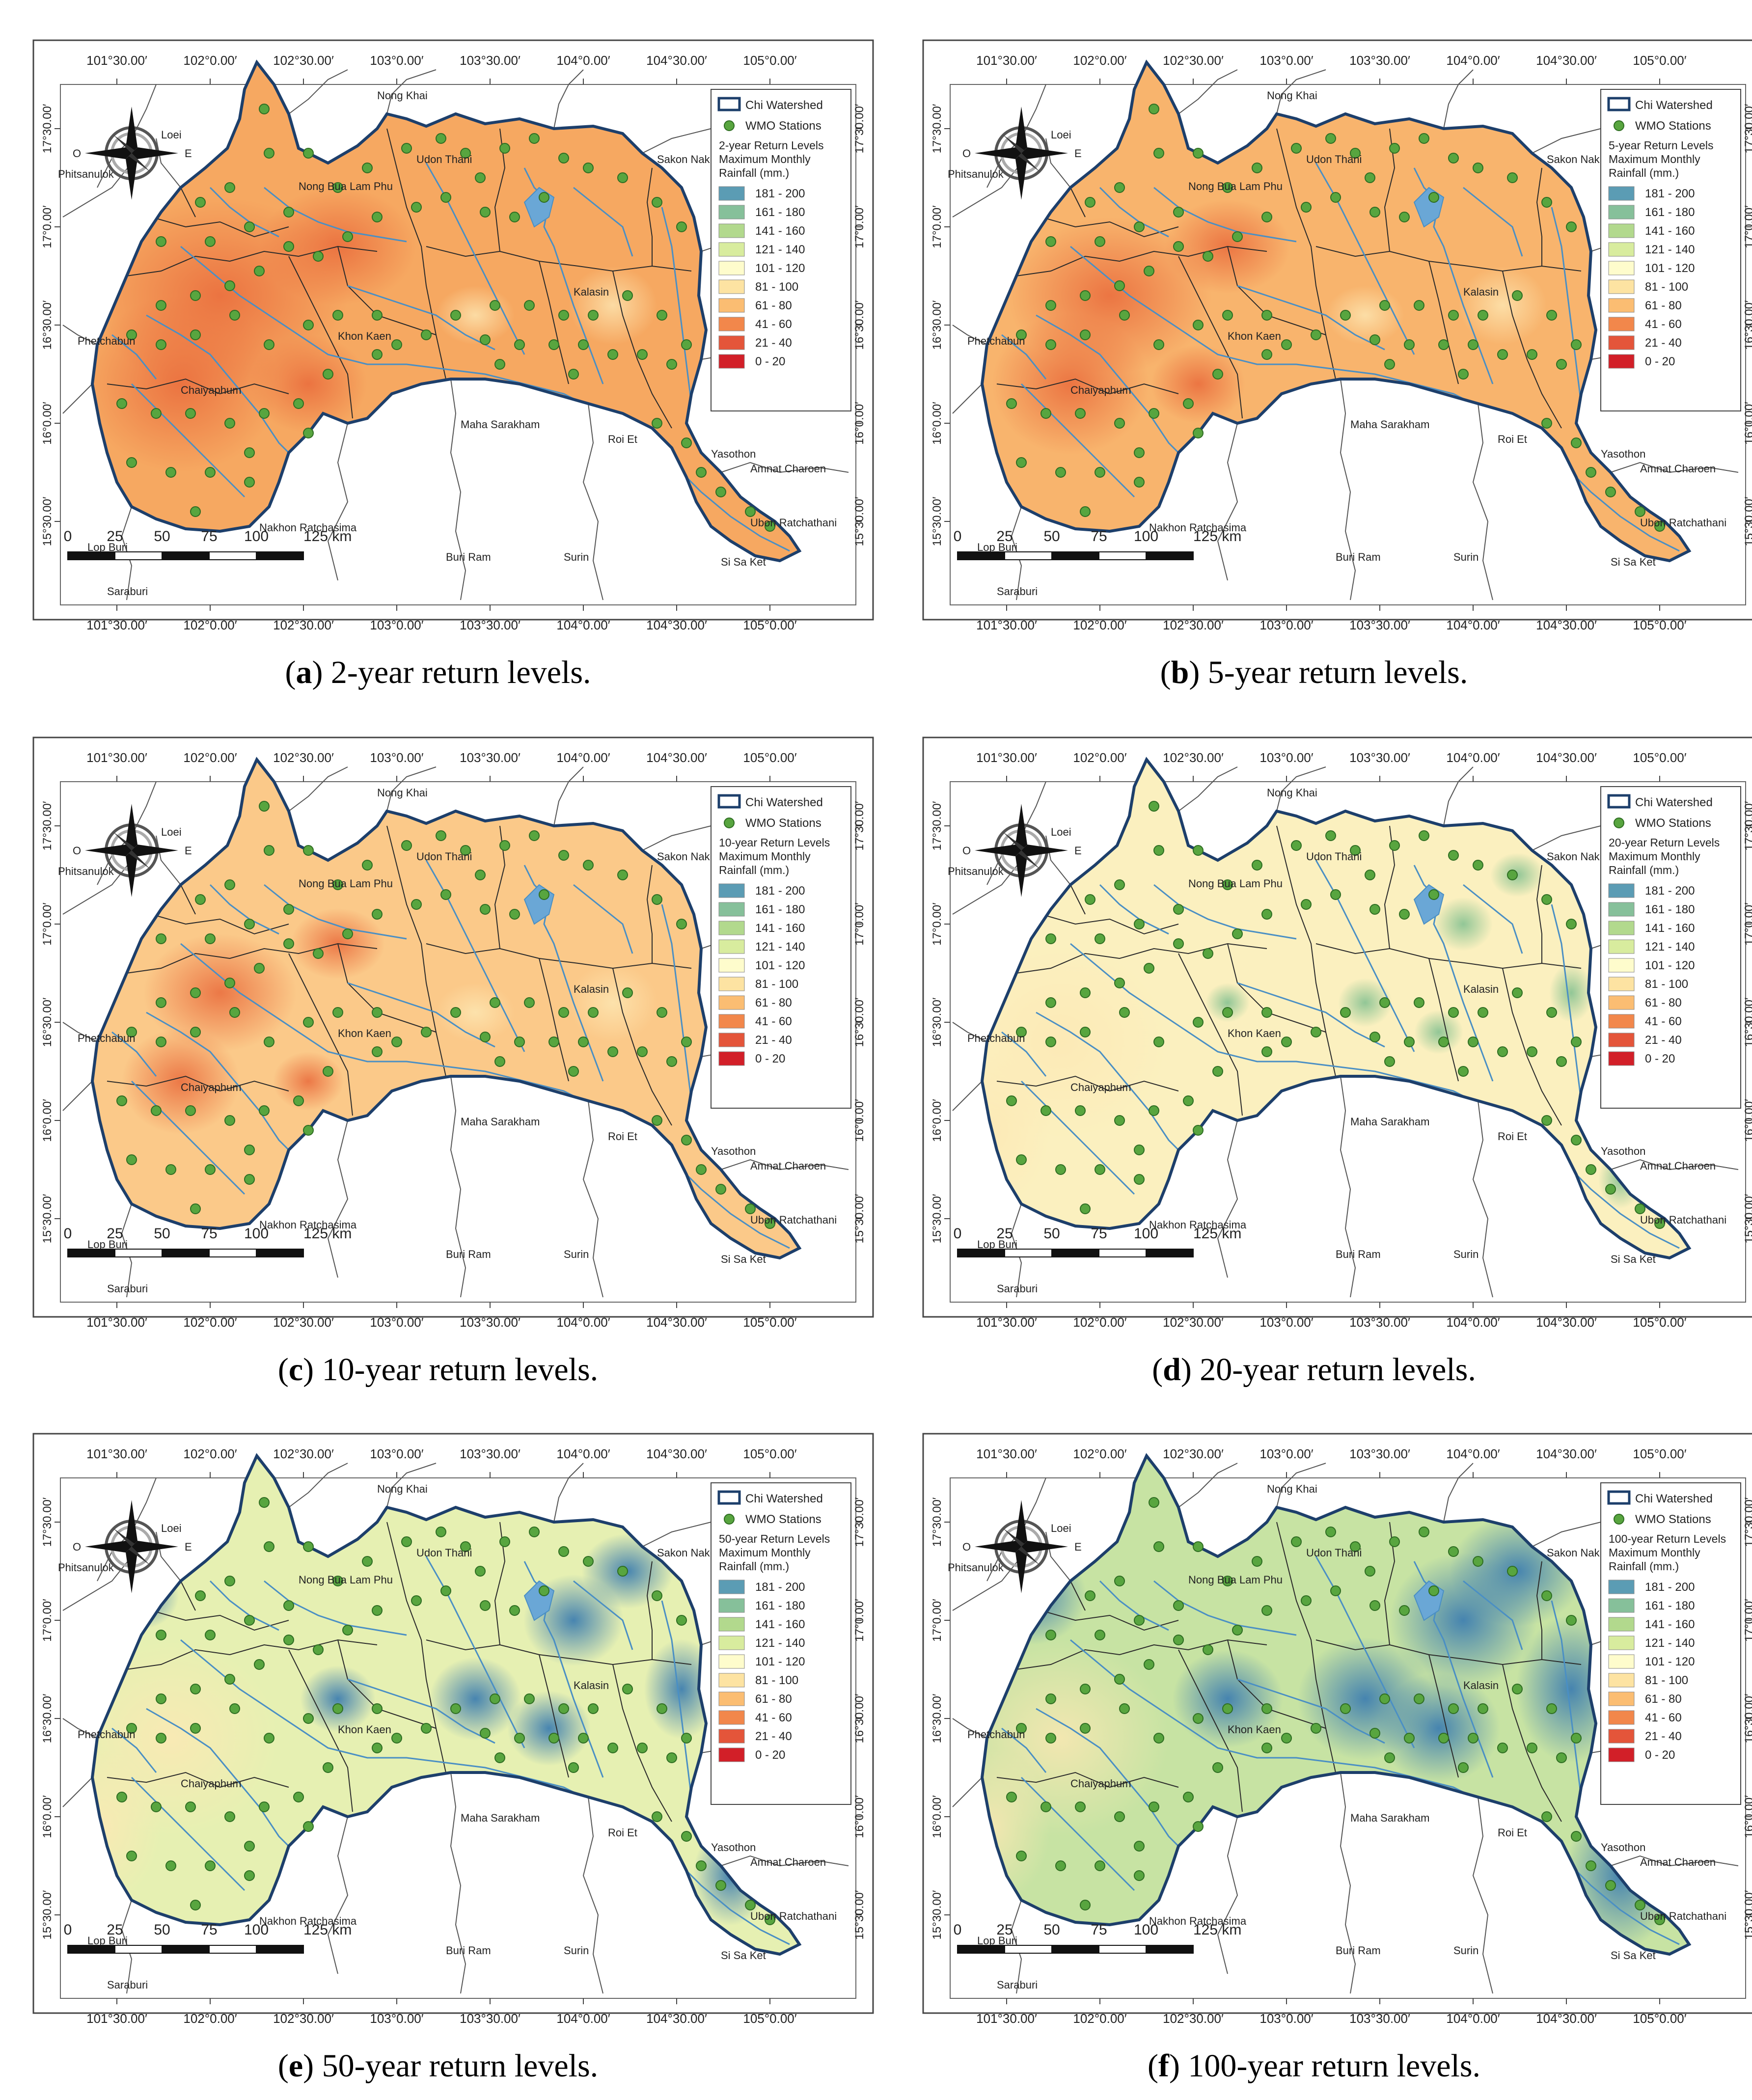 Image resolution: width=1752 pixels, height=2100 pixels. What do you see at coordinates (346, 883) in the screenshot?
I see `place-label: Nong Bua Lam Phu` at bounding box center [346, 883].